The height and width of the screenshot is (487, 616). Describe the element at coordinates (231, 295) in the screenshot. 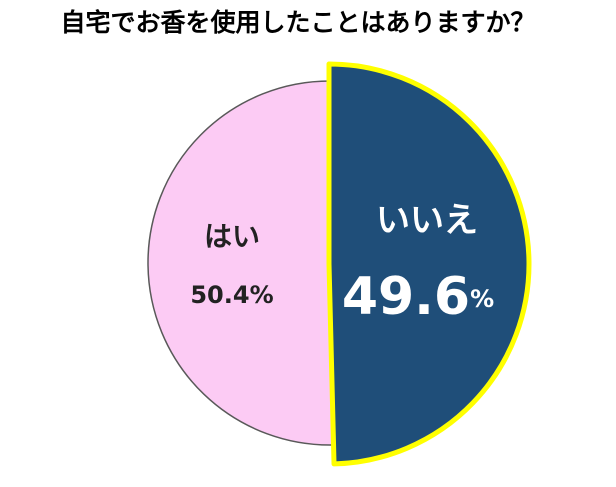

I see `slice-value-label: 50.4%` at that location.